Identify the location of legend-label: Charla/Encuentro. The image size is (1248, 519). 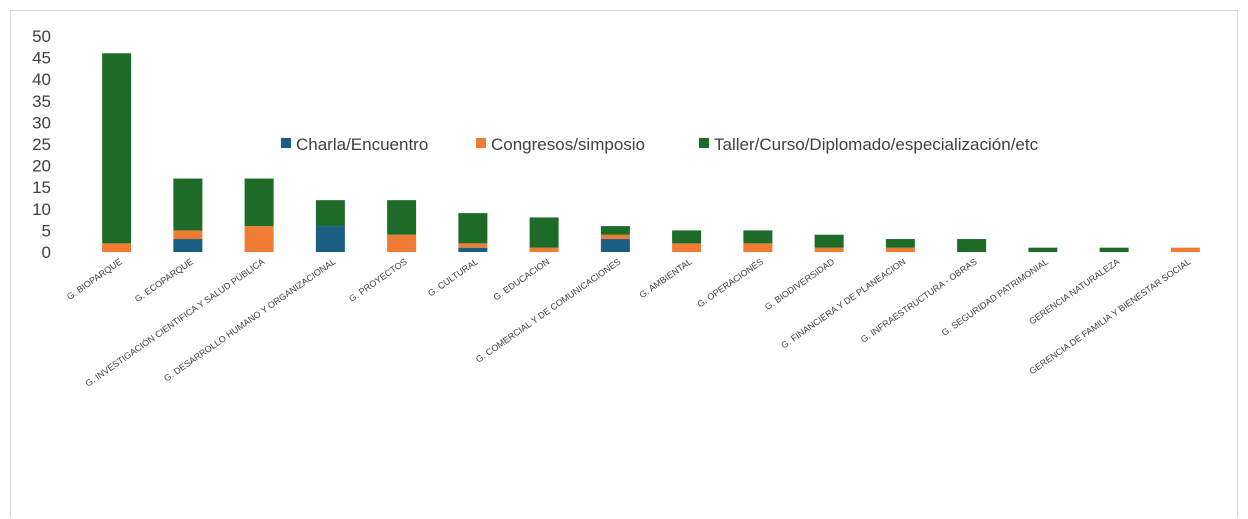
(362, 144).